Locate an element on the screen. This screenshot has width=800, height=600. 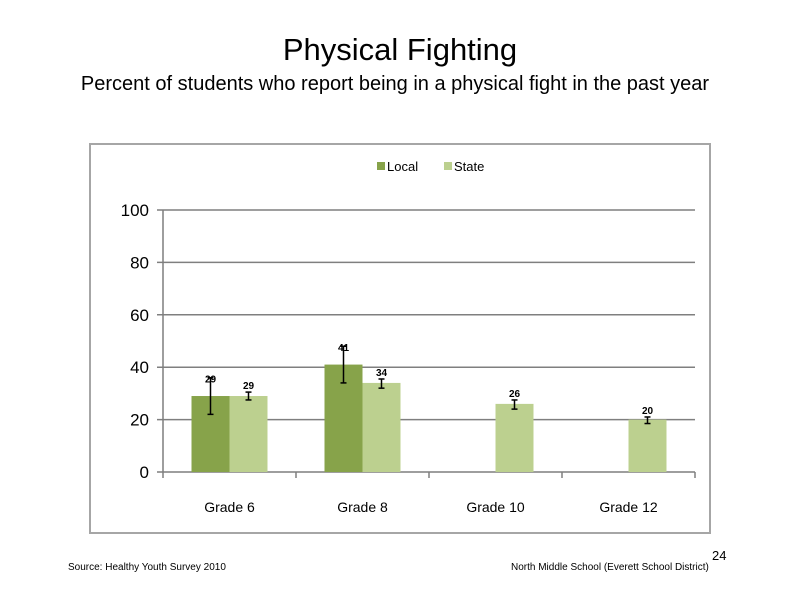
y-tick-label: 20 is located at coordinates (139, 420).